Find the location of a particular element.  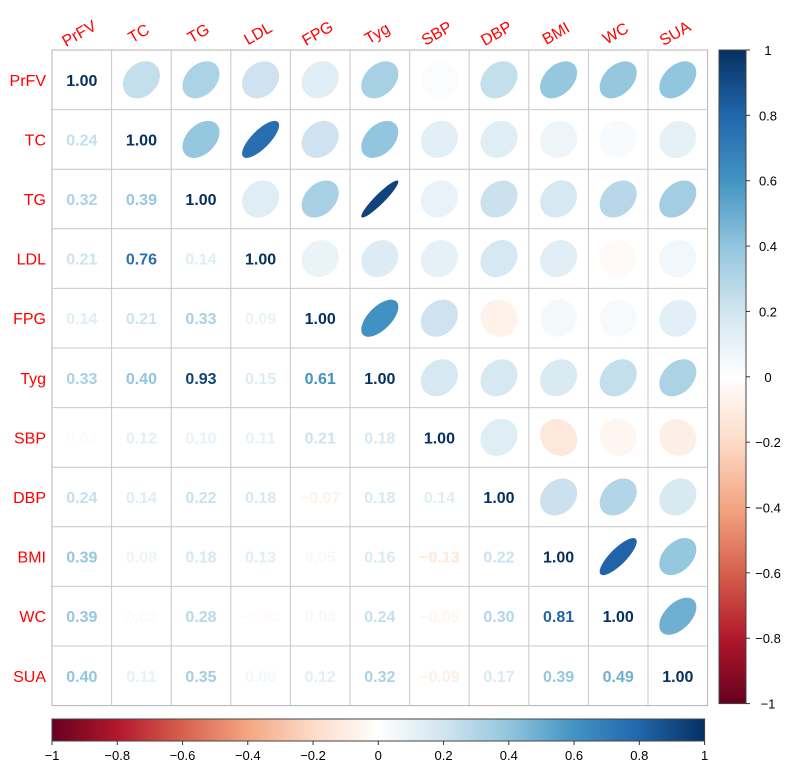

correlation-value-label: −0.03 is located at coordinates (260, 617).